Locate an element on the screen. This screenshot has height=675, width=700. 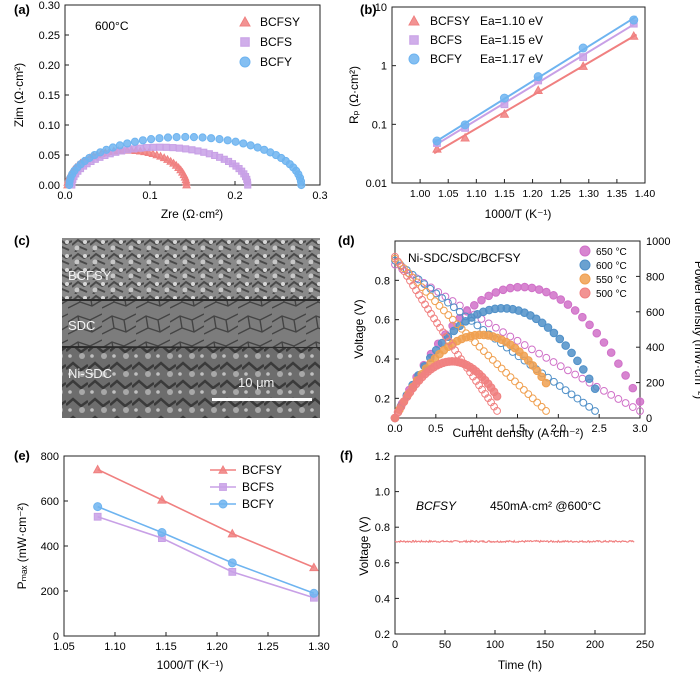
panel-a-ytick-label: 0.20 is located at coordinates (49, 66).